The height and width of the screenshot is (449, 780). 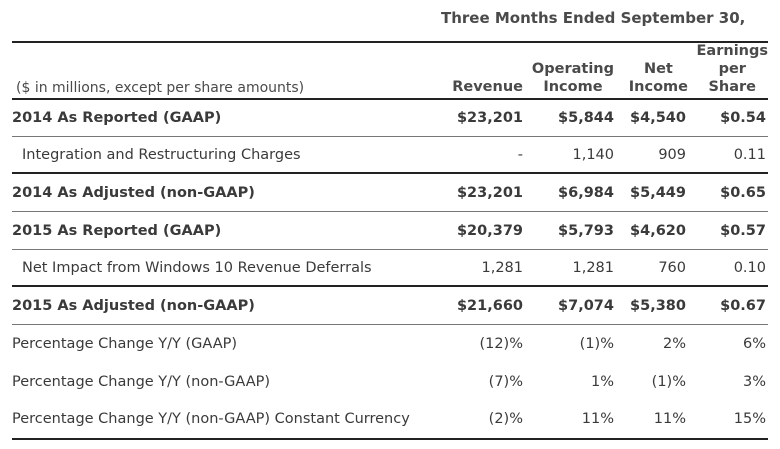 What do you see at coordinates (754, 382) in the screenshot?
I see `cell-eps: 3%` at bounding box center [754, 382].